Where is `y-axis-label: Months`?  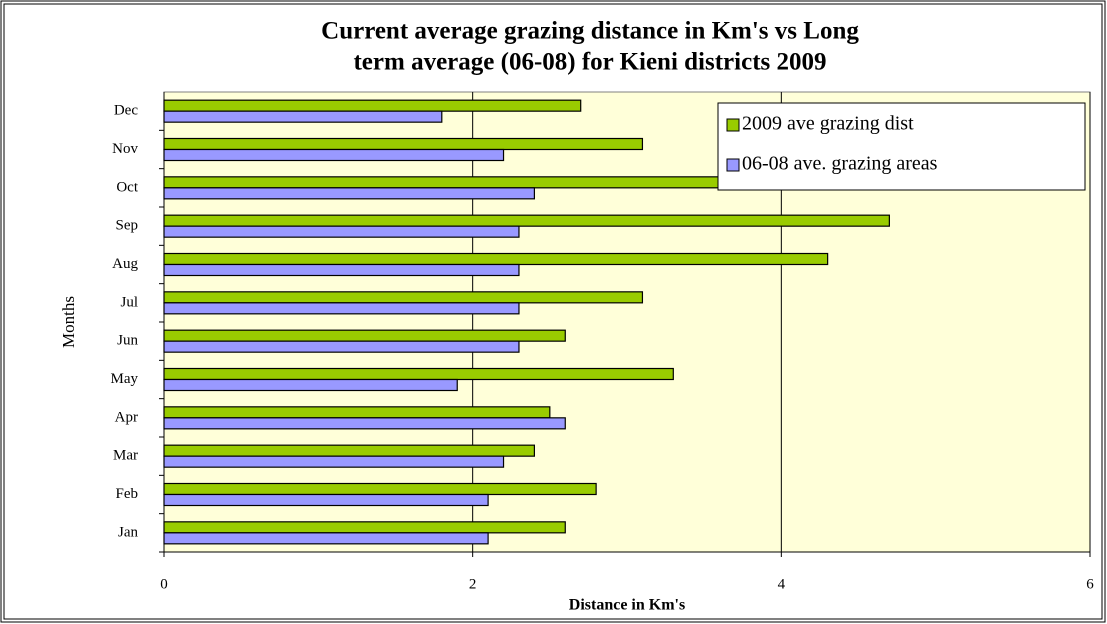 y-axis-label: Months is located at coordinates (68, 322).